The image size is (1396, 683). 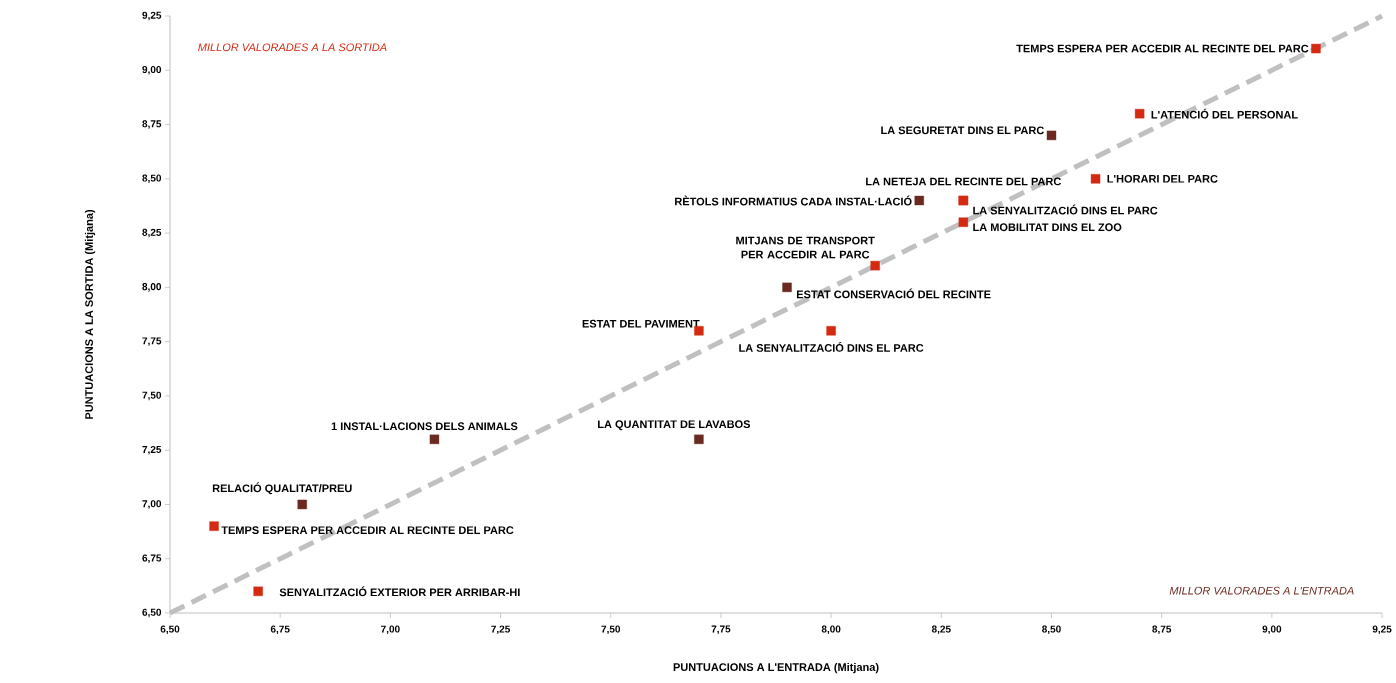 I want to click on annotation: LA NETEJA DEL RECINTE DEL PARC, so click(x=964, y=181).